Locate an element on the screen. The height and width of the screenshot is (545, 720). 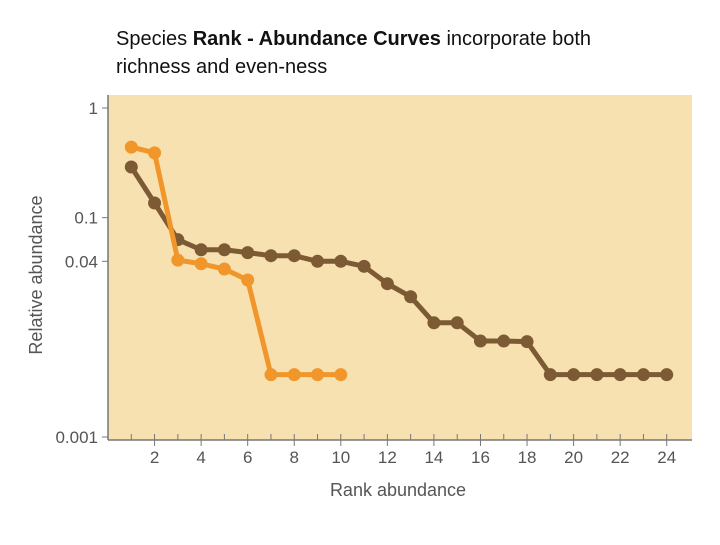
x-tick-label: 12 is located at coordinates (387, 457).